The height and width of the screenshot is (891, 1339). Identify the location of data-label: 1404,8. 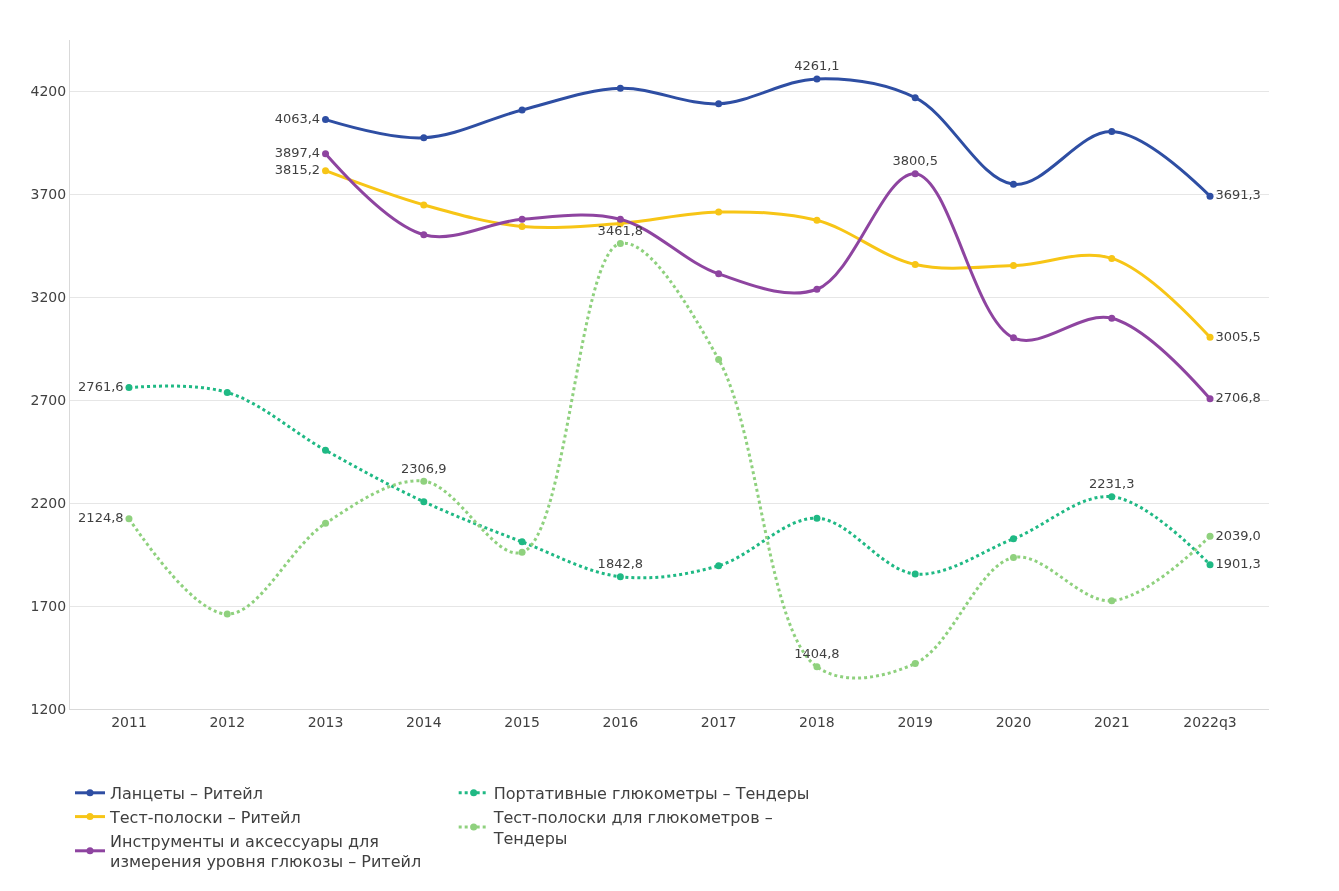
(817, 654).